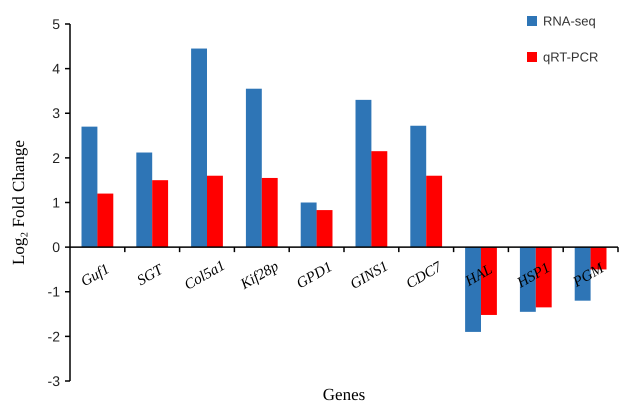 This screenshot has height=404, width=622. What do you see at coordinates (54, 336) in the screenshot?
I see `y-tick-label: -2` at bounding box center [54, 336].